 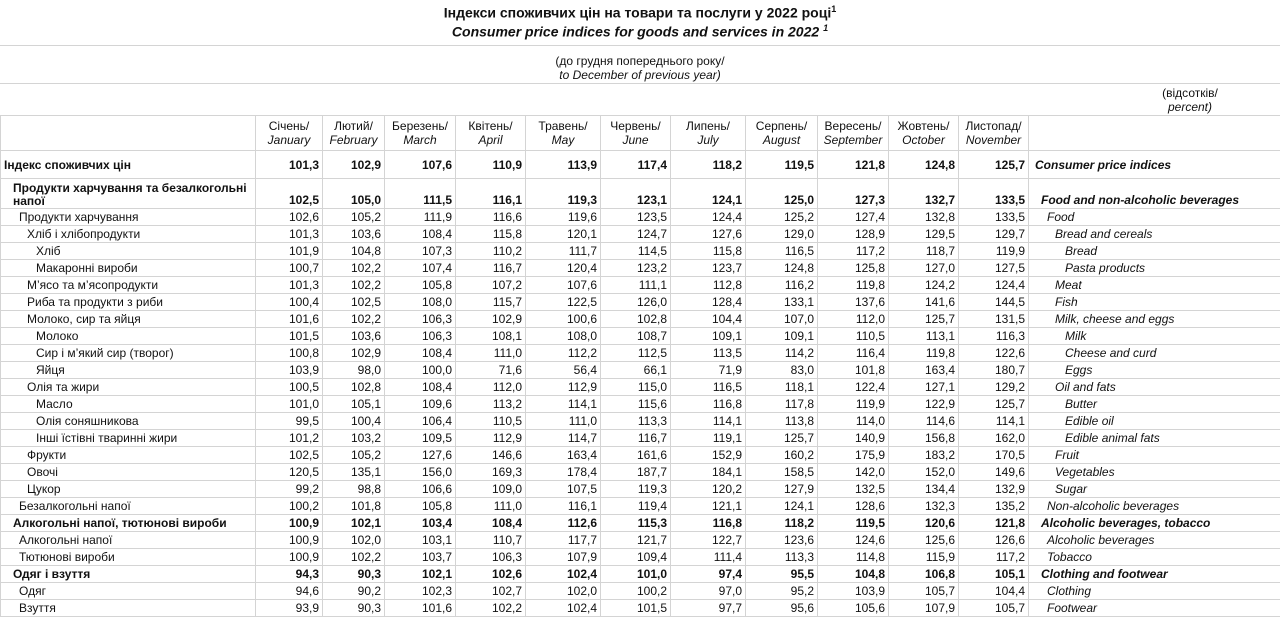 I want to click on column-uk: Травень/, so click(x=563, y=126).